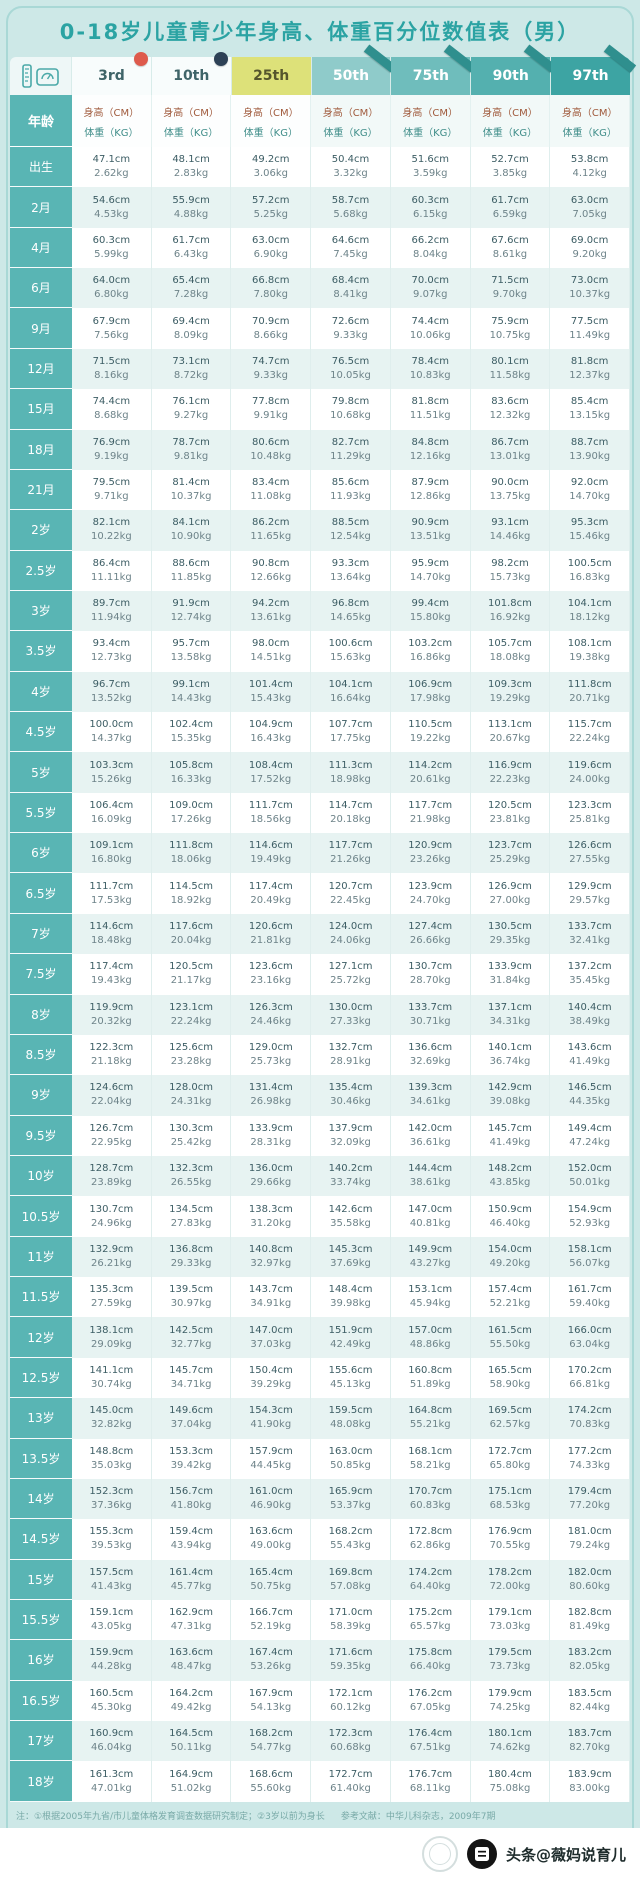 This screenshot has height=1880, width=640. I want to click on toutiao-glyph-icon, so click(481, 1854).